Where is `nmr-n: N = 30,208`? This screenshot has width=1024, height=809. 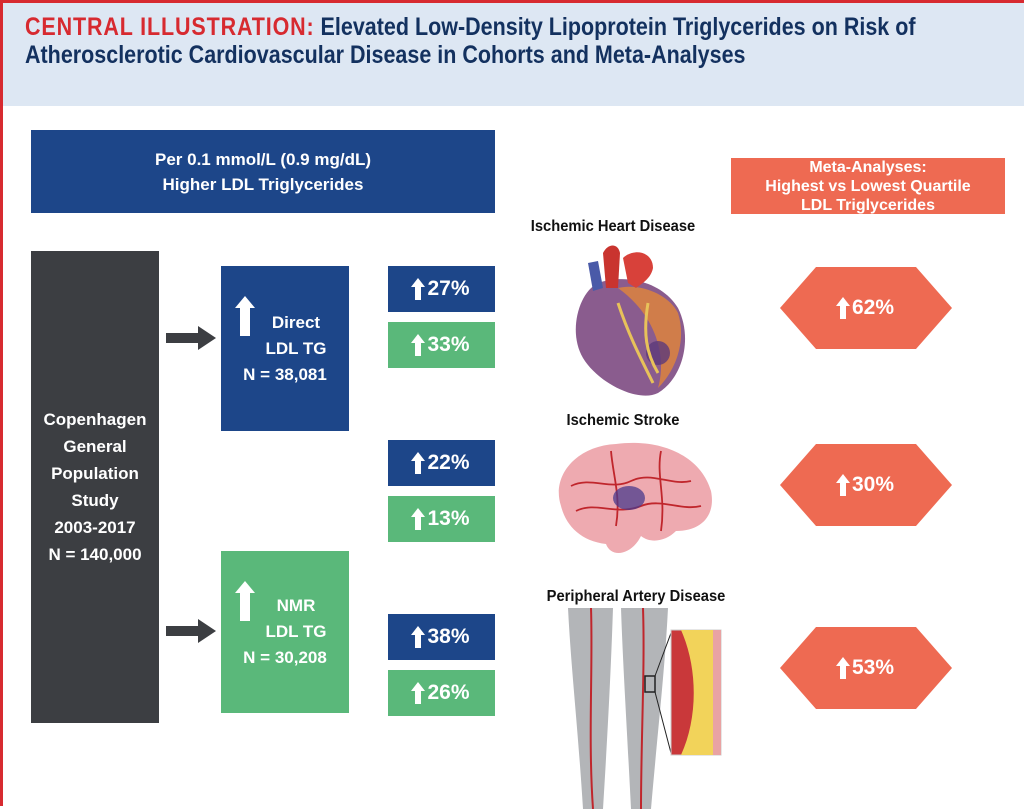
nmr-n: N = 30,208 is located at coordinates (285, 657).